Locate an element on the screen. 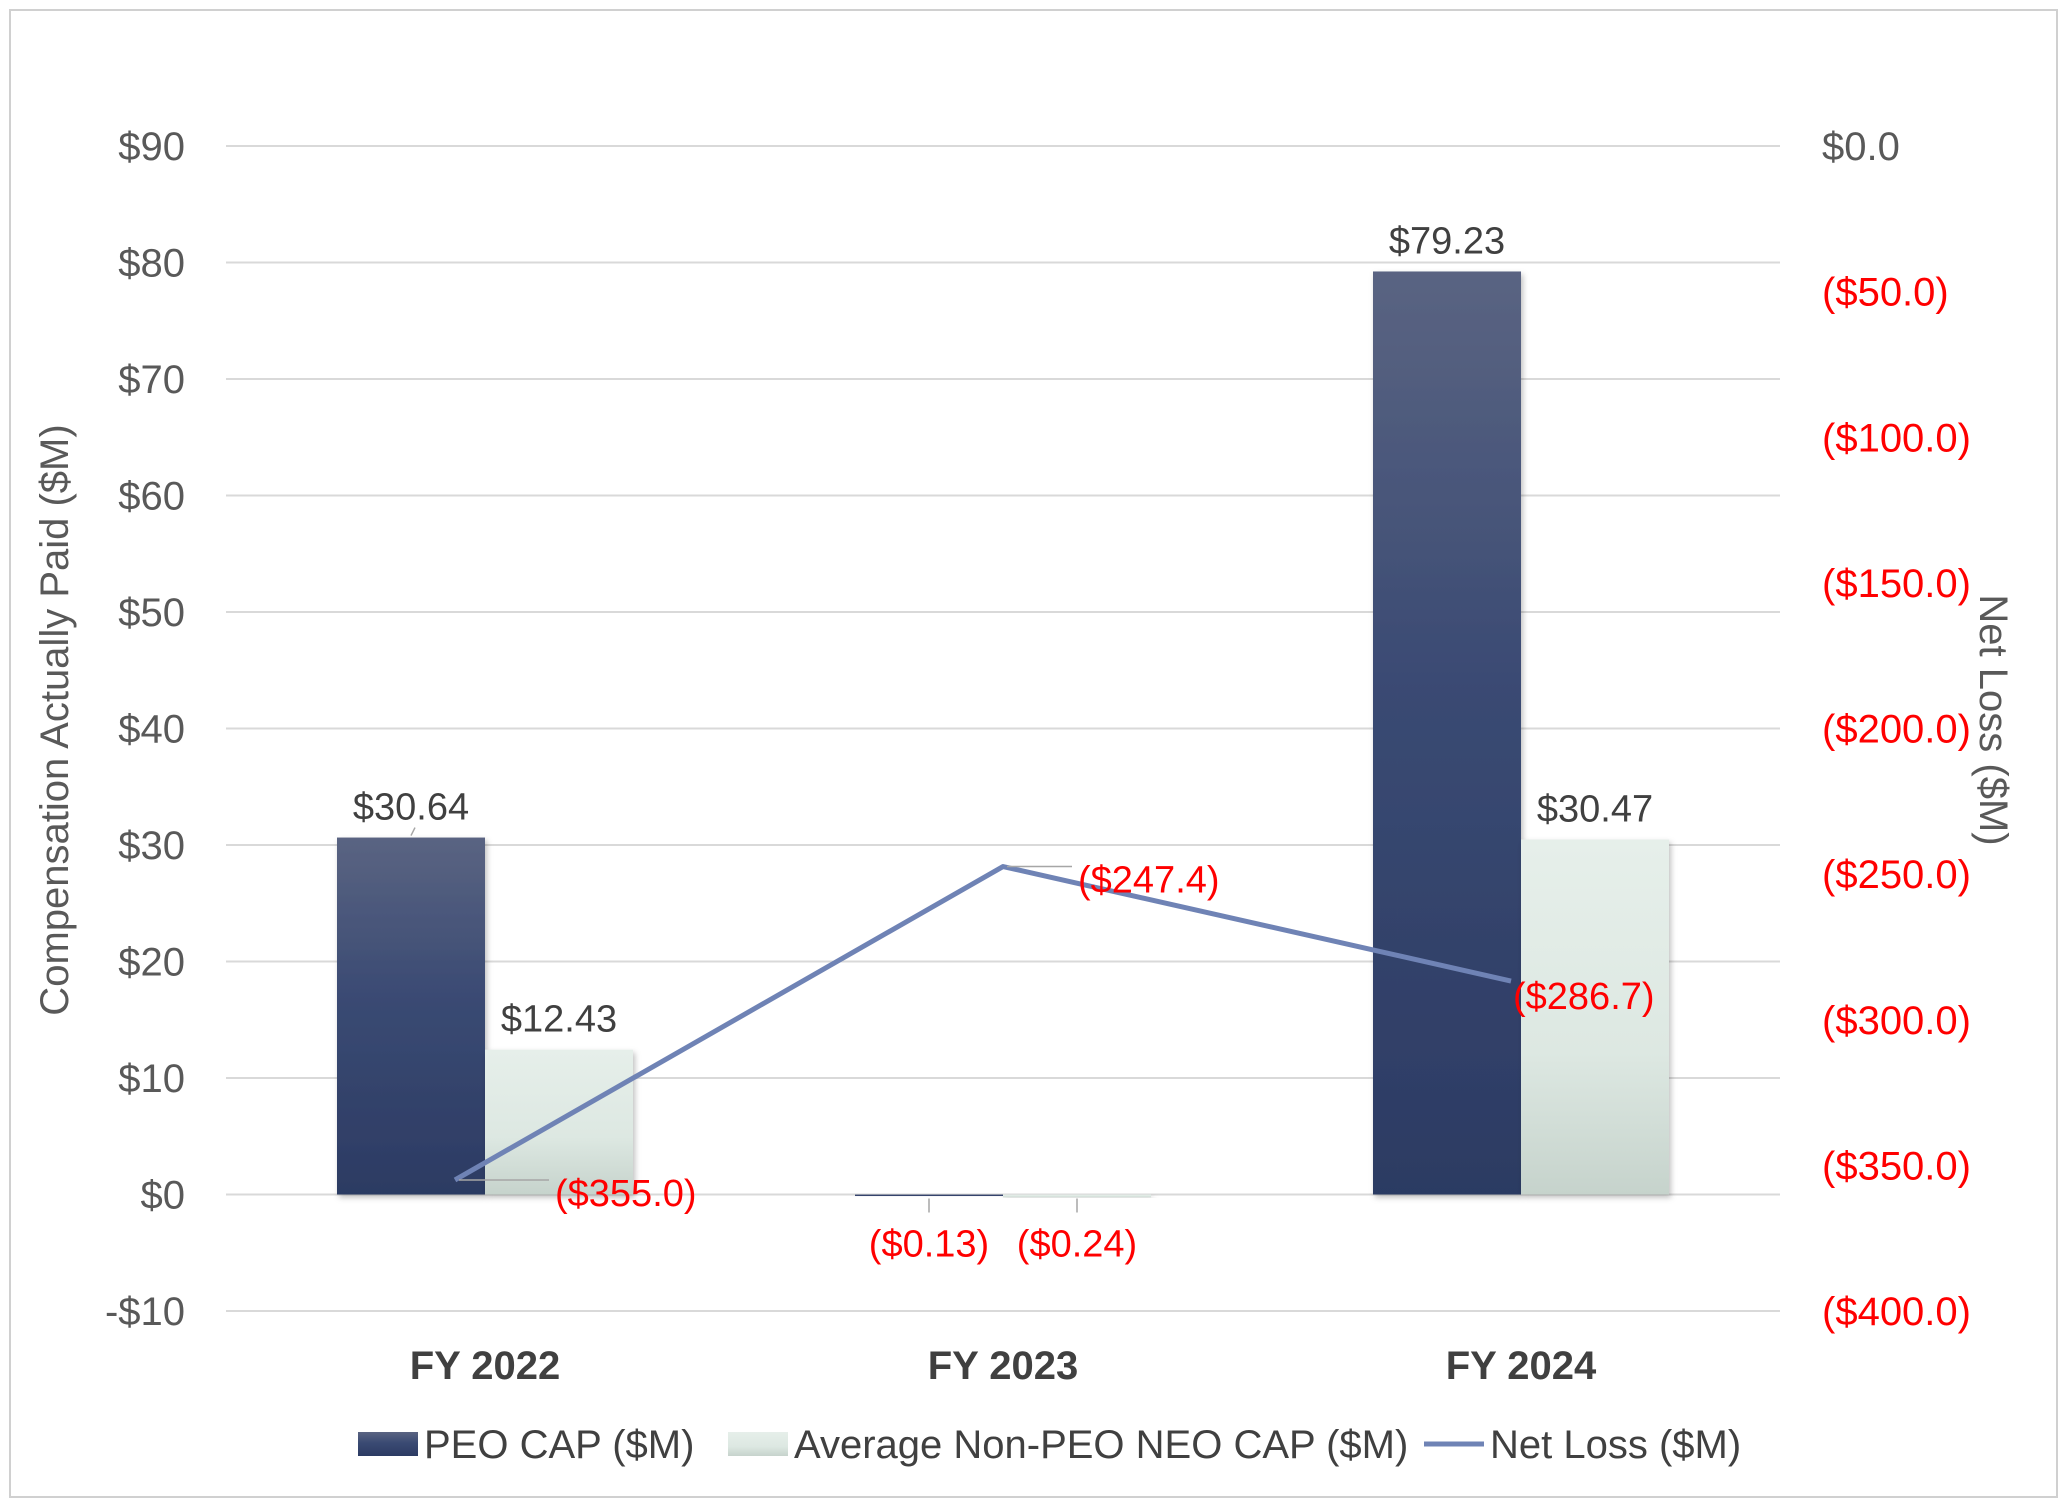 This screenshot has width=2067, height=1507. category-label: FY 2024 is located at coordinates (1521, 1366).